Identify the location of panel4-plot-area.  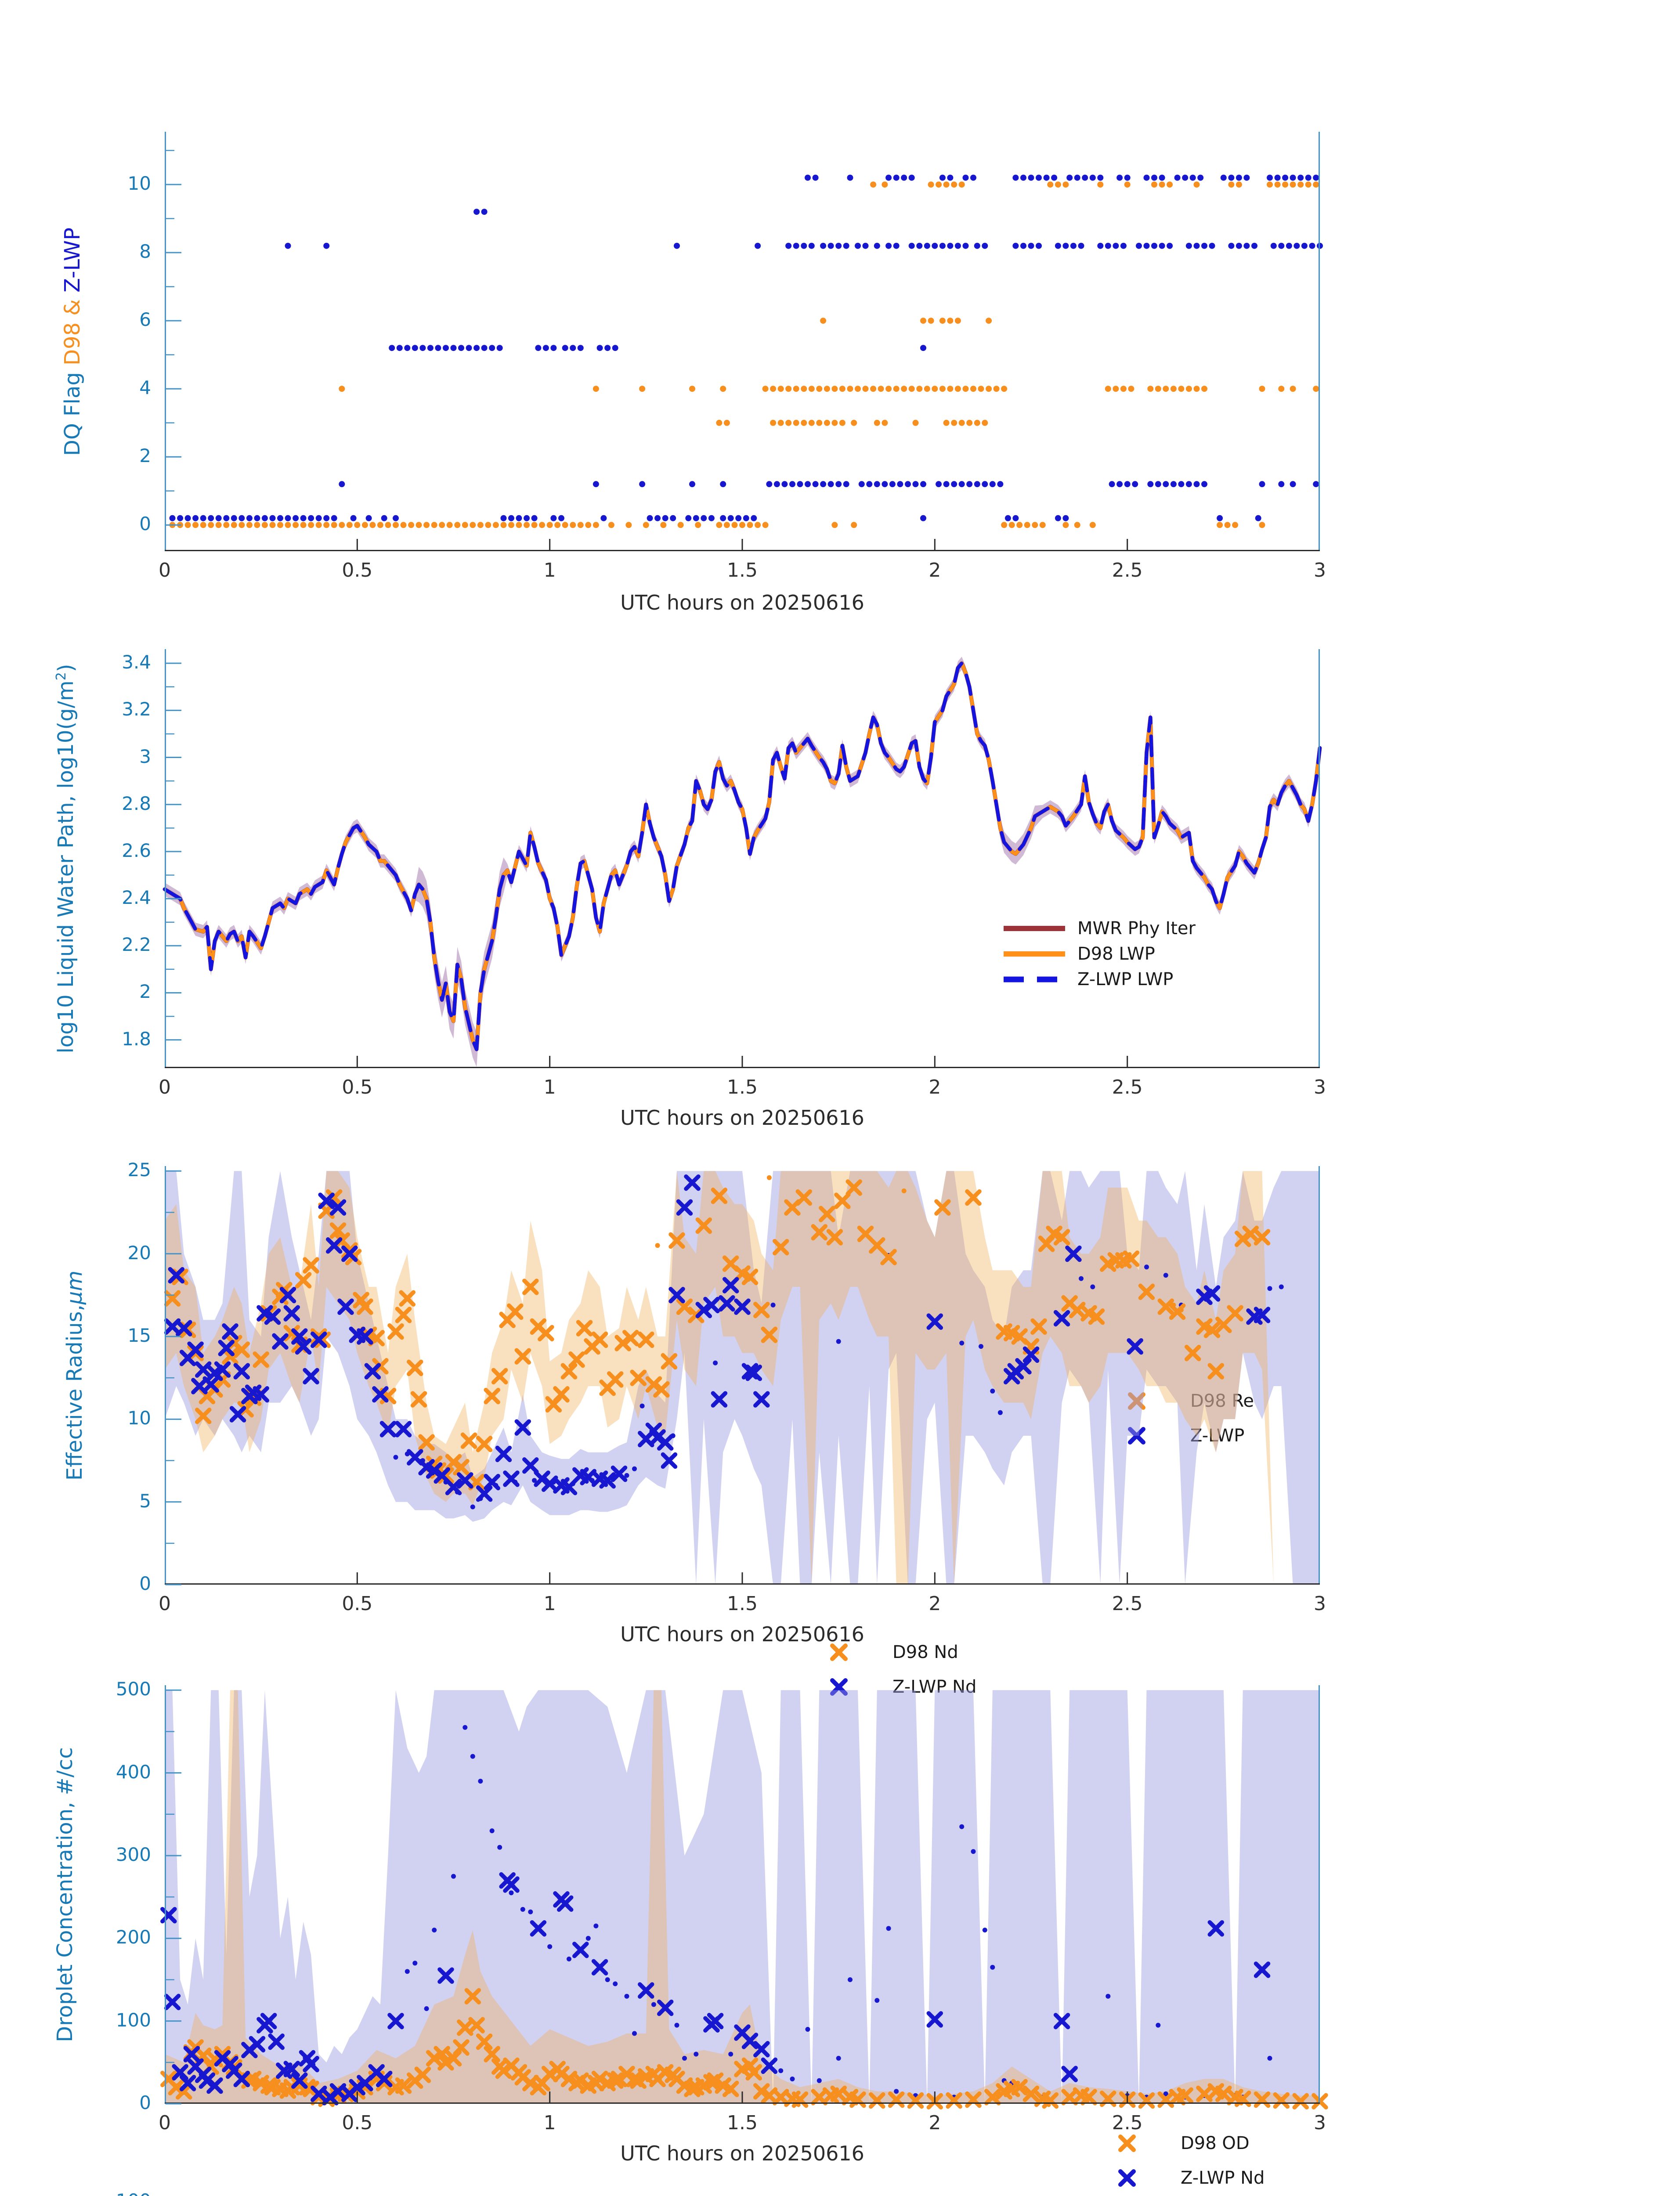
(744, 1897).